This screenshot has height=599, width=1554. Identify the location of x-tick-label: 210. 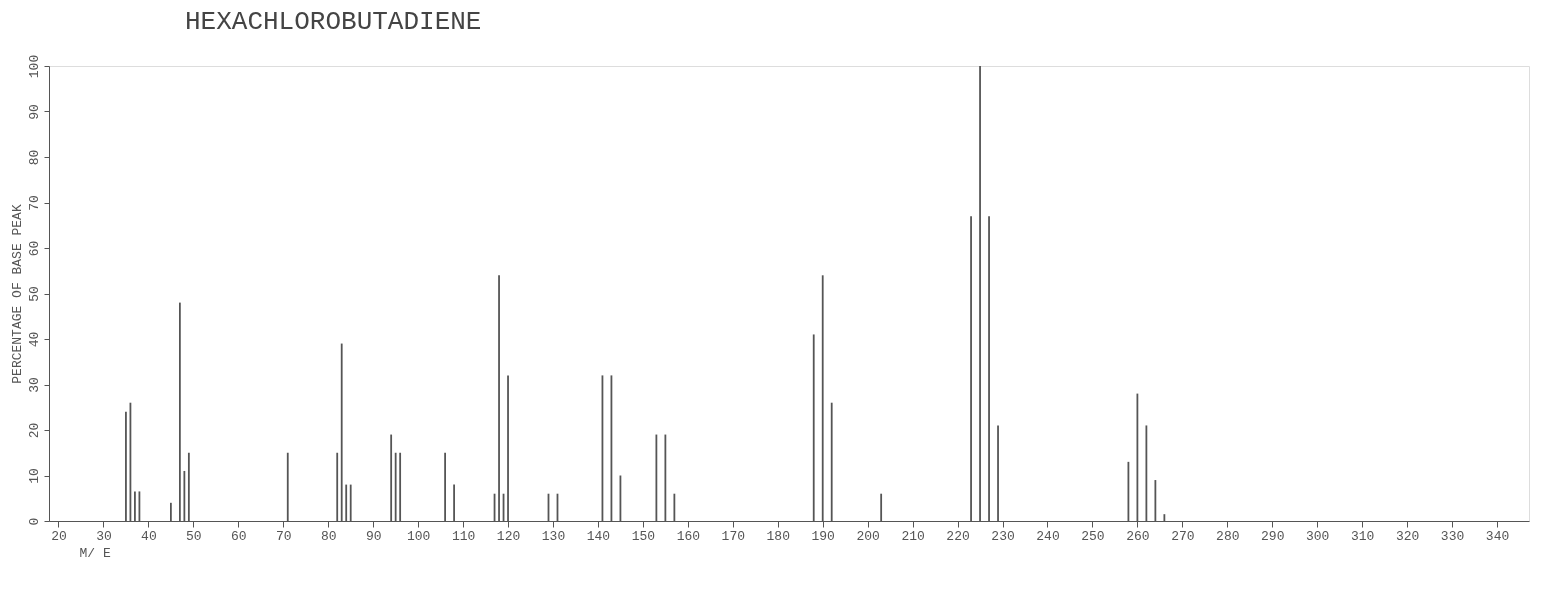
(913, 536).